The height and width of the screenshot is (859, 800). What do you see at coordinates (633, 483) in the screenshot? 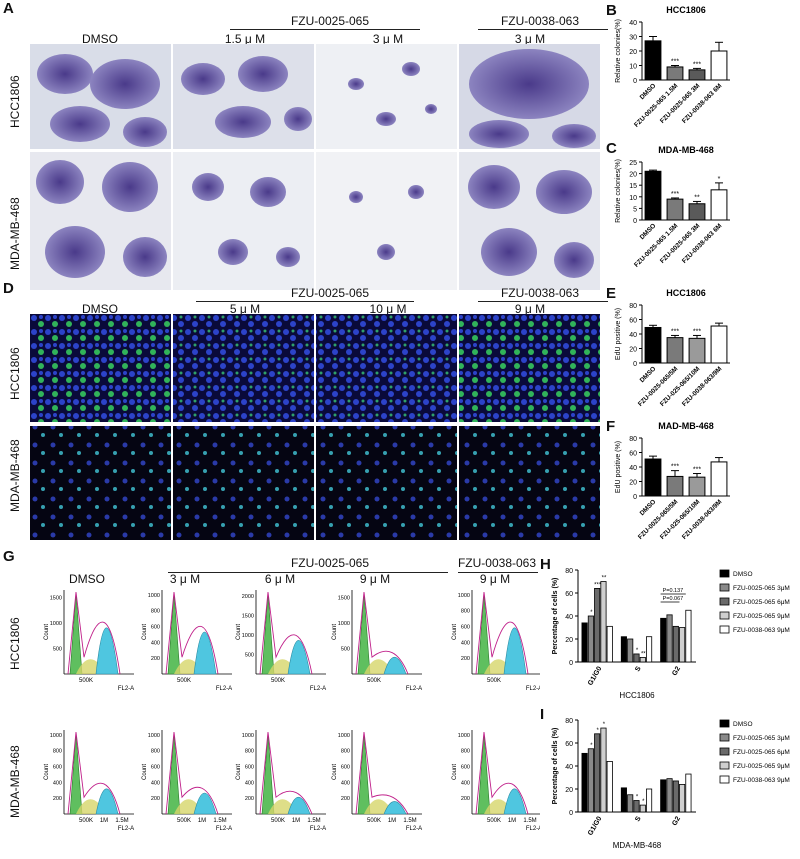
I see `chart-F-ytick-label: 20` at bounding box center [633, 483].